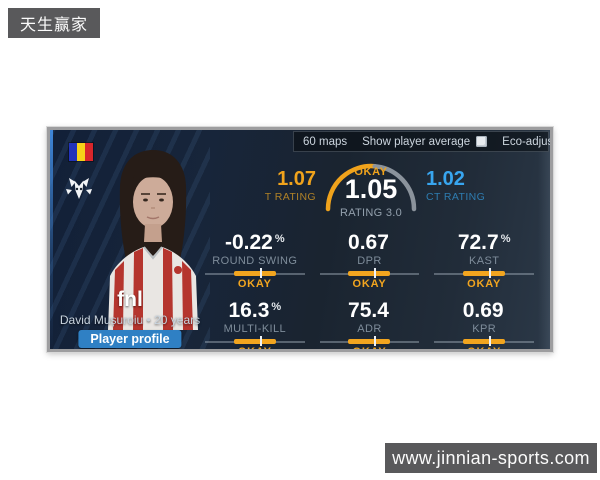  Describe the element at coordinates (371, 213) in the screenshot. I see `rating-version-label: RATING 3.0` at that location.